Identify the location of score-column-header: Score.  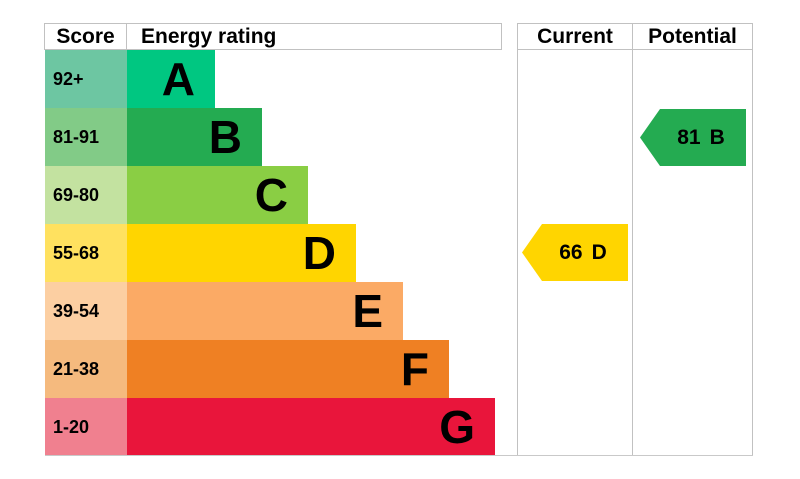
(86, 36).